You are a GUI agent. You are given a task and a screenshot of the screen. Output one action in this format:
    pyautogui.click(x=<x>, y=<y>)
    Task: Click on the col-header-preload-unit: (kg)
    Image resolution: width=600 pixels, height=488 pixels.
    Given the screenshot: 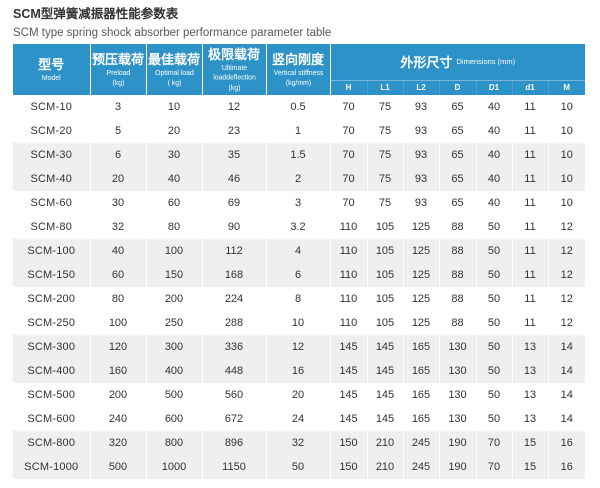 What is the action you would take?
    pyautogui.click(x=118, y=82)
    